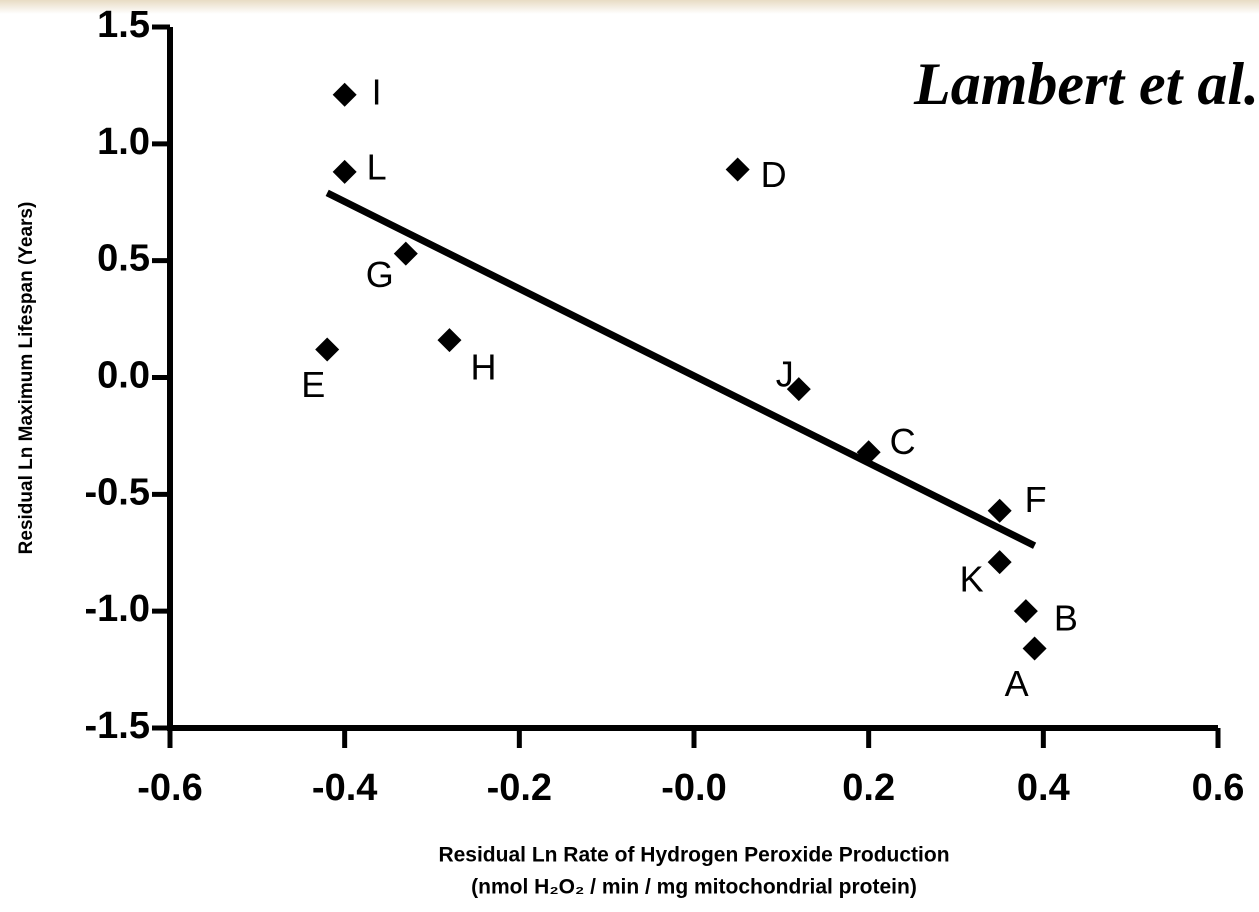 This screenshot has height=912, width=1259. I want to click on x-tick-label: -0.6, so click(169, 788).